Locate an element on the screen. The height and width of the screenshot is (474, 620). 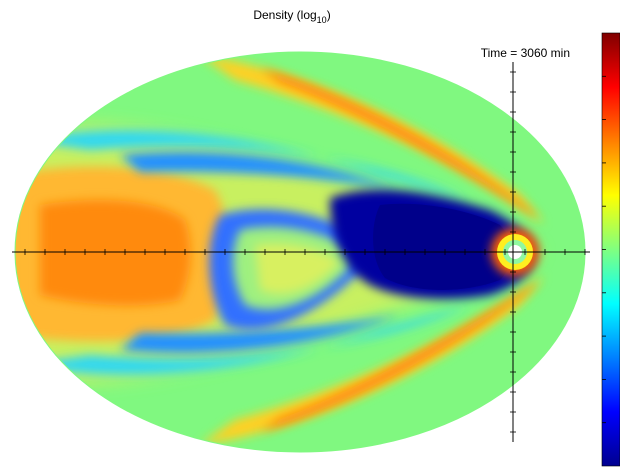
time-annotation: Time = 3060 min is located at coordinates (525, 53).